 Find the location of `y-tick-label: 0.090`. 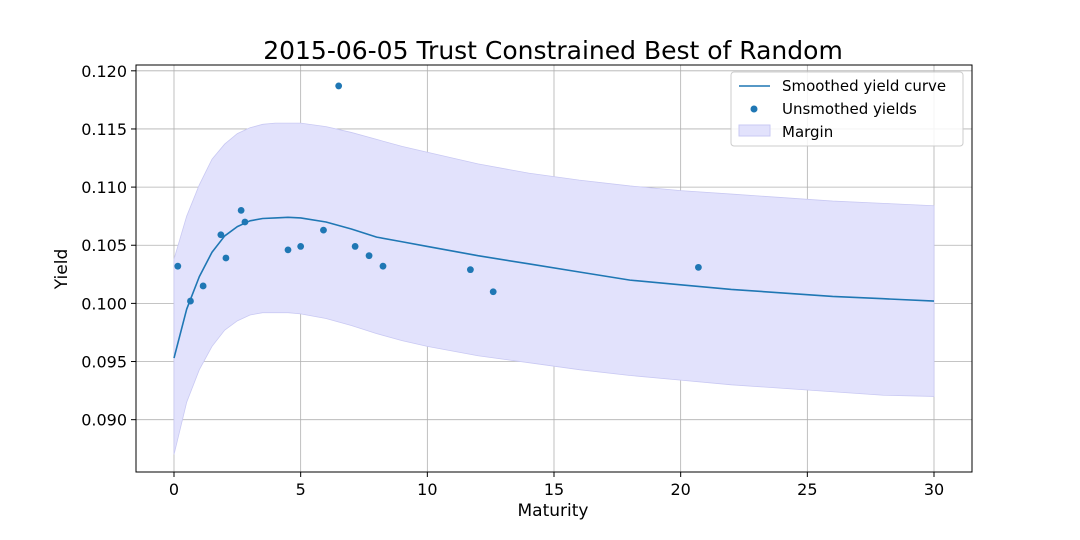

y-tick-label: 0.090 is located at coordinates (104, 420).